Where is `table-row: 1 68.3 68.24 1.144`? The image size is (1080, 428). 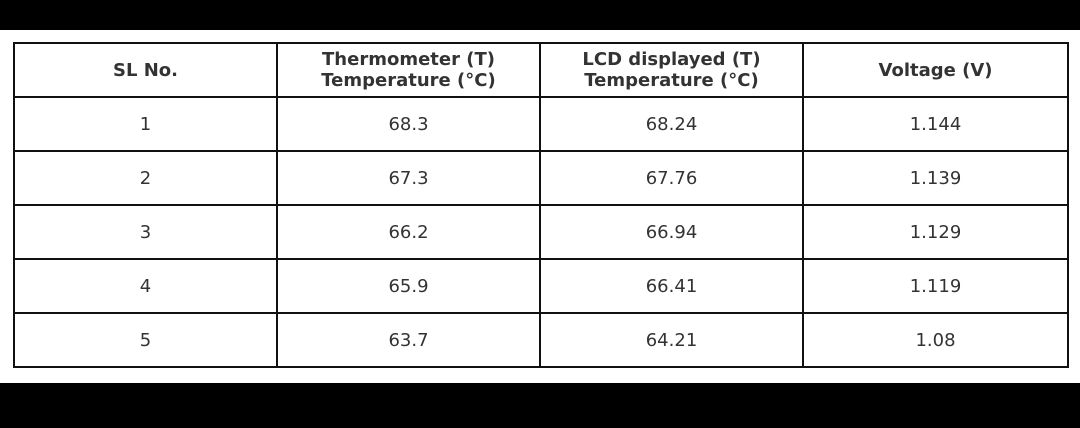 table-row: 1 68.3 68.24 1.144 is located at coordinates (541, 124).